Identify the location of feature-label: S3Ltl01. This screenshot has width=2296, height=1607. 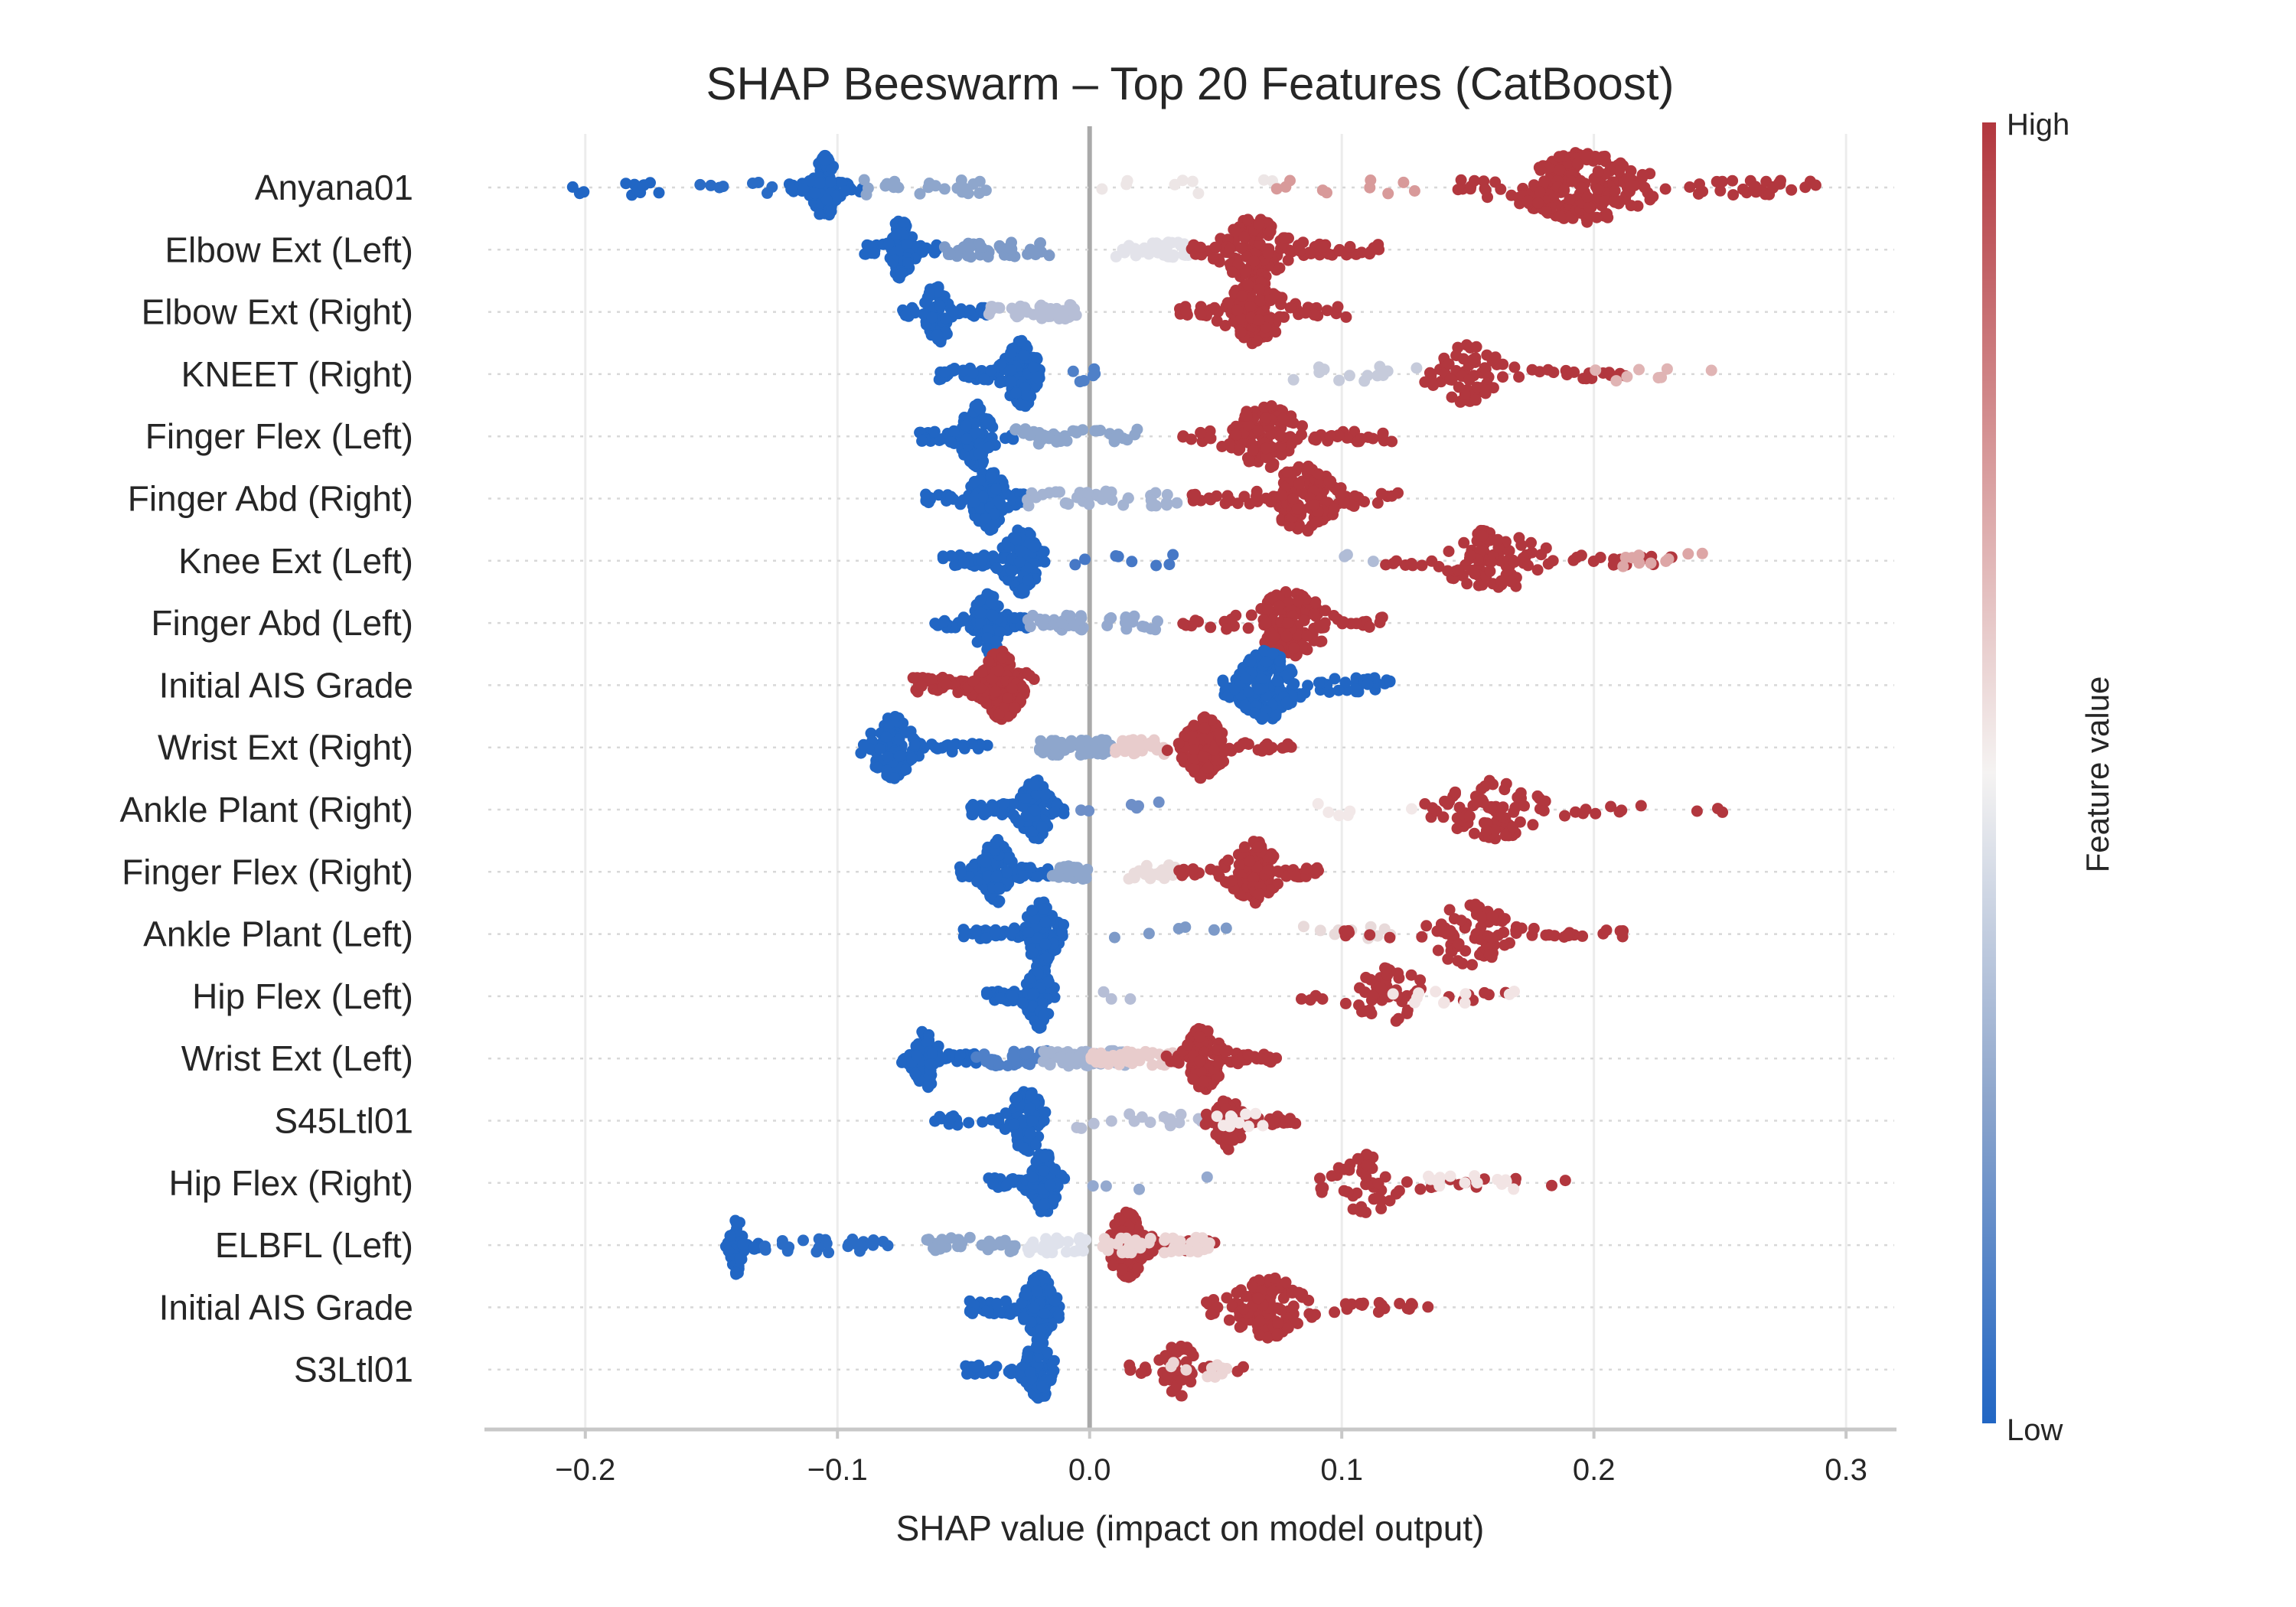
(353, 1370).